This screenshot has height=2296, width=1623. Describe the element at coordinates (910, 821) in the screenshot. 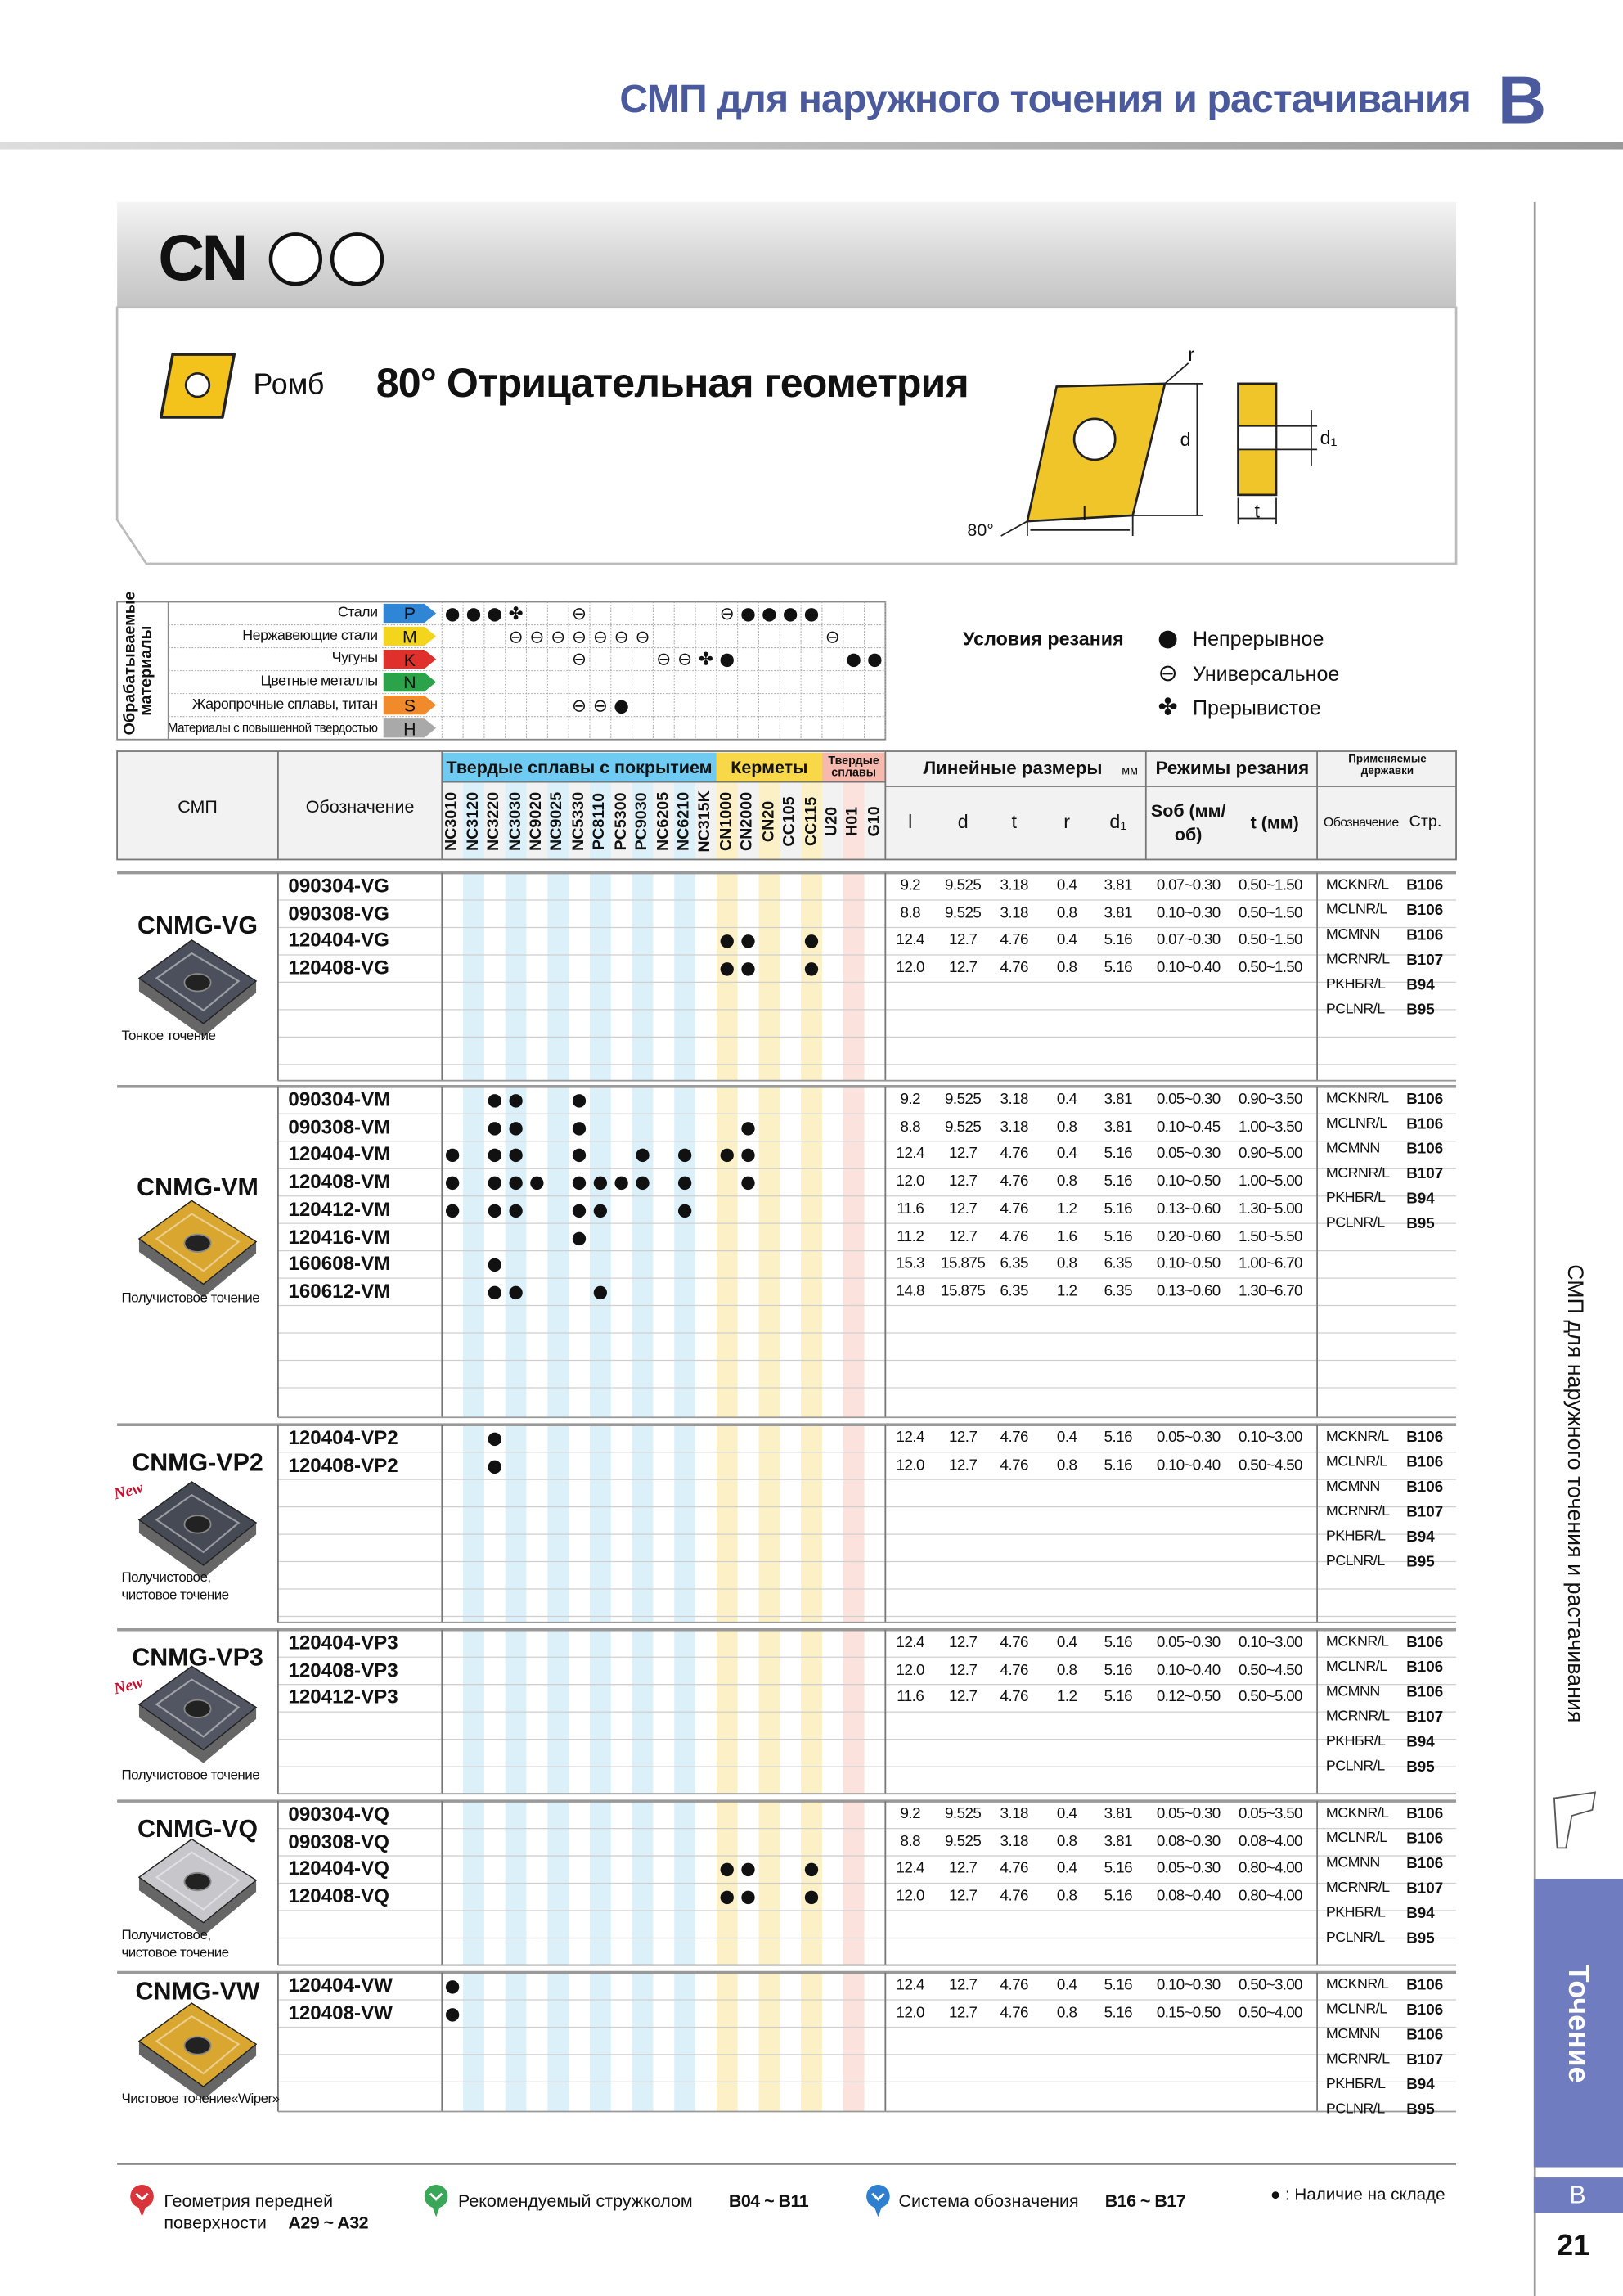

I see `dimension-header: l` at that location.